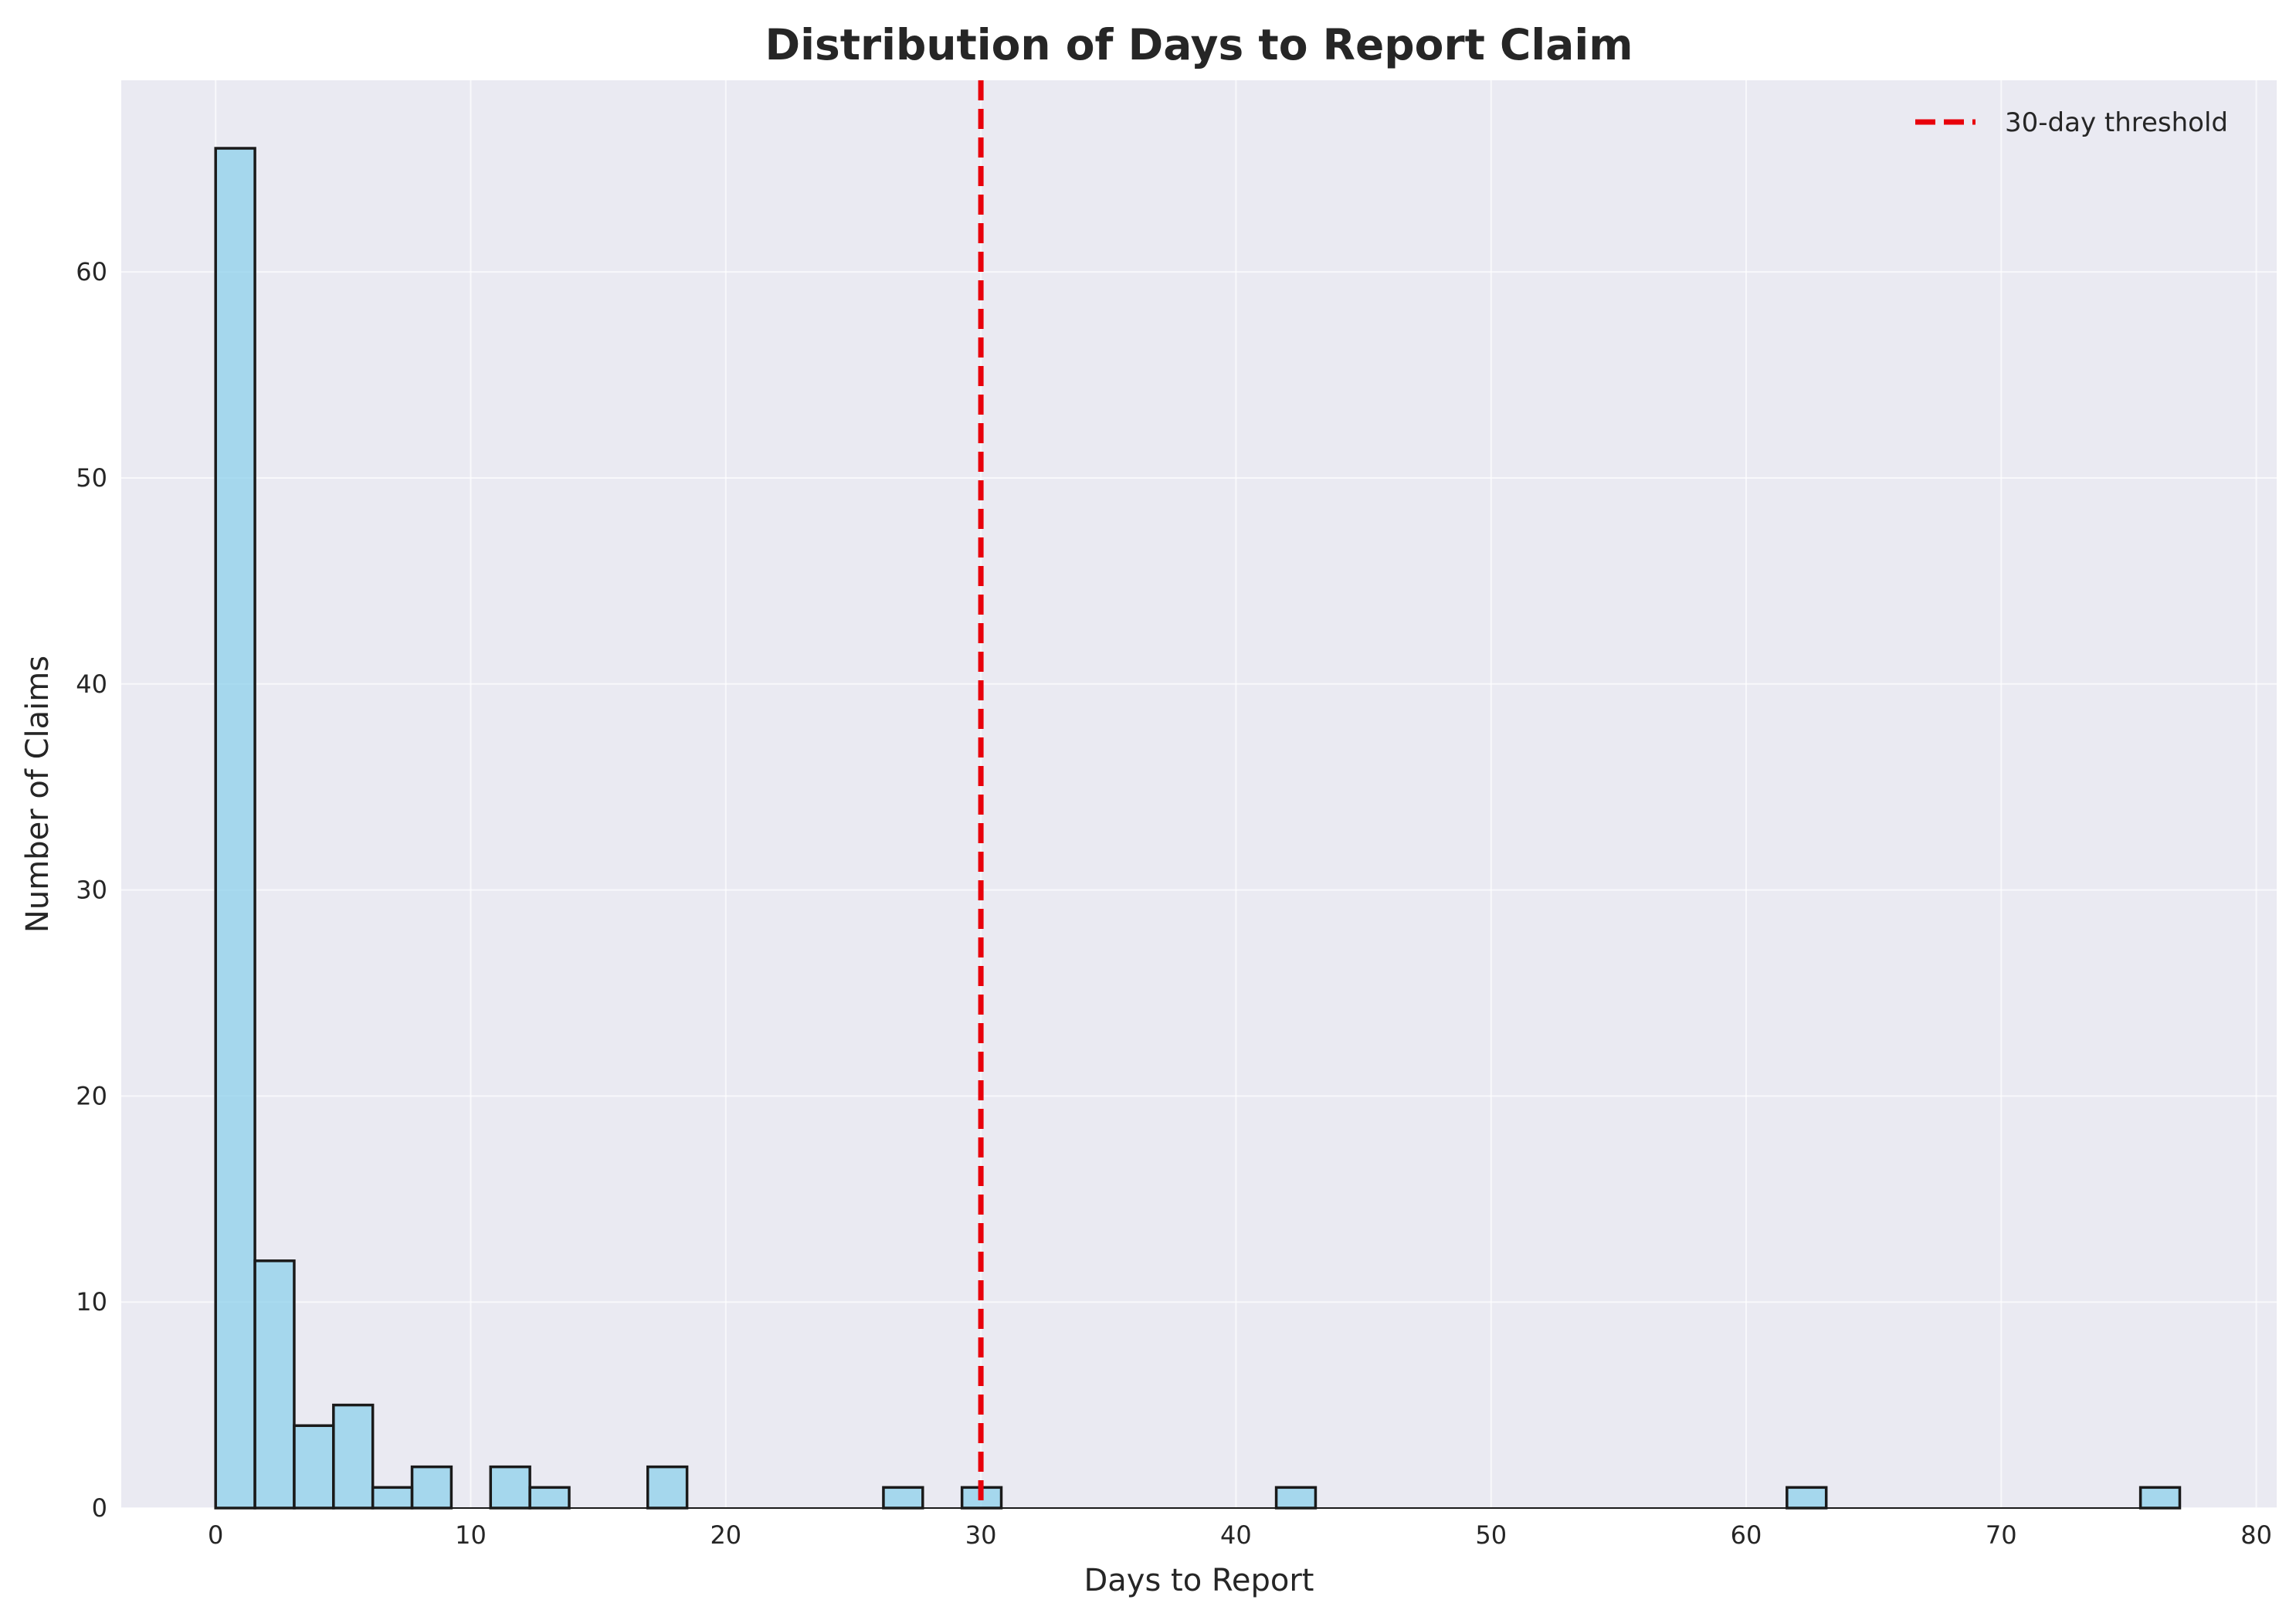  Describe the element at coordinates (91, 1302) in the screenshot. I see `y-tick-label: 10` at that location.